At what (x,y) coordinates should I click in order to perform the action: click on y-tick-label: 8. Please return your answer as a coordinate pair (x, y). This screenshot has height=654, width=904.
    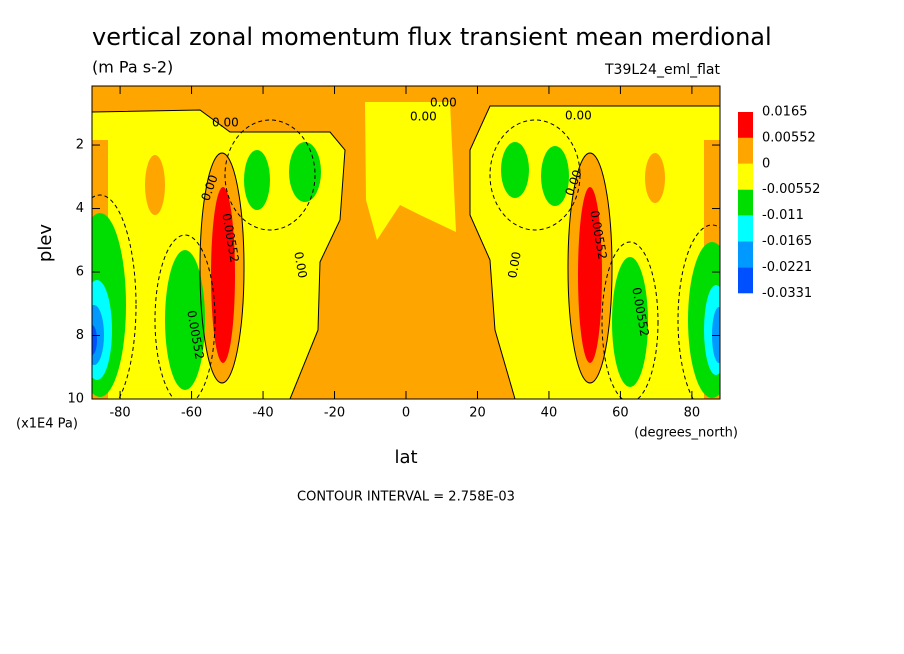
    Looking at the image, I should click on (80, 335).